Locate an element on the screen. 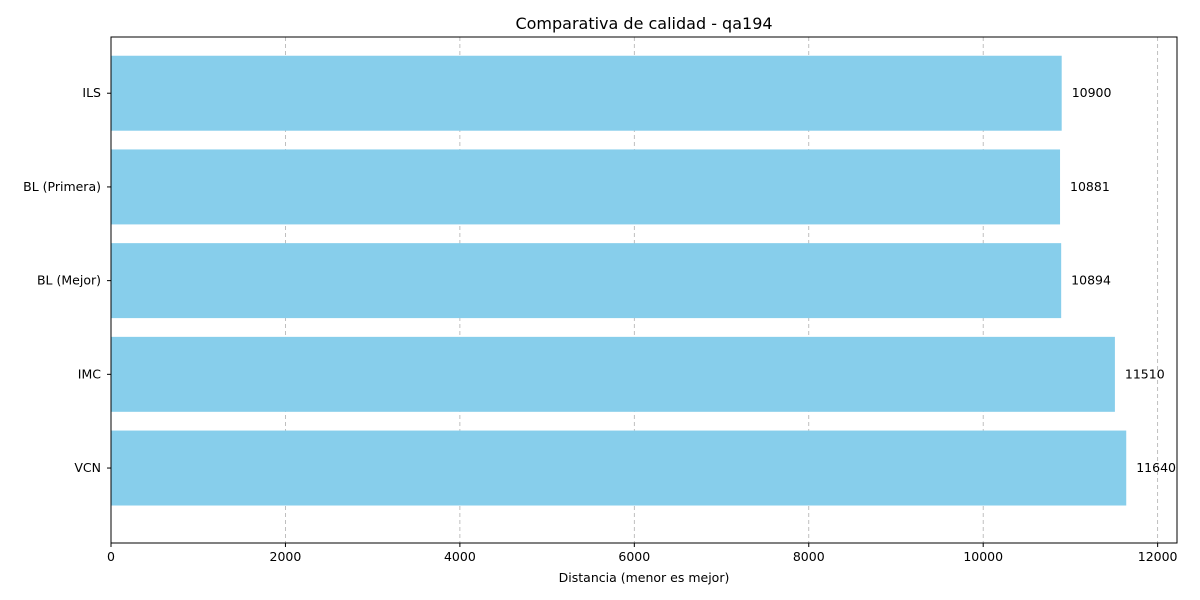 The height and width of the screenshot is (600, 1200). y-tick-label: IMC is located at coordinates (89, 373).